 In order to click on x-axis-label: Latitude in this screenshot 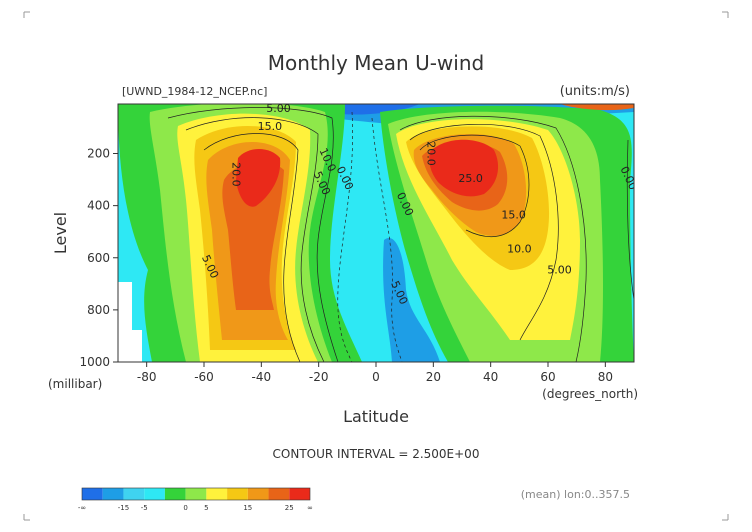, I will do `click(376, 416)`.